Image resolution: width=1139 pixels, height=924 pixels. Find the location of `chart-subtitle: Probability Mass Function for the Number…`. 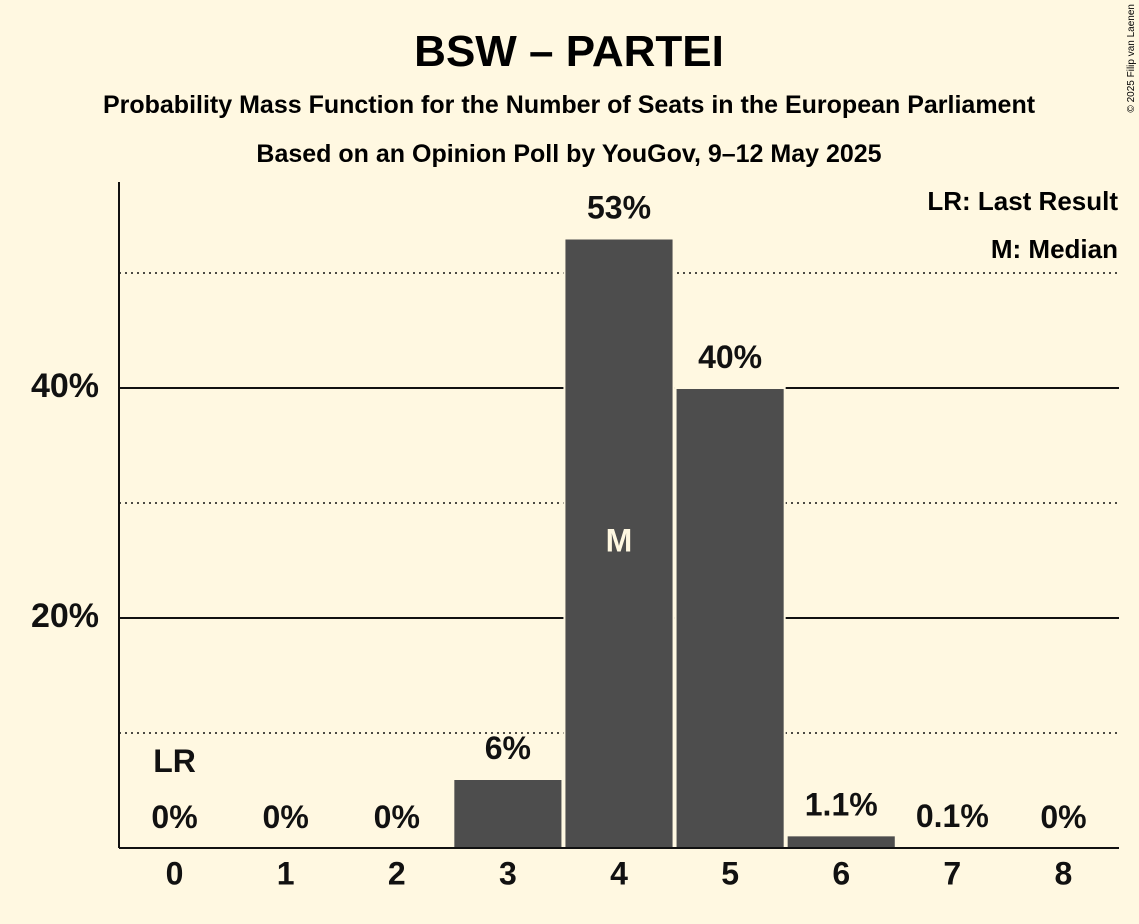

chart-subtitle: Probability Mass Function for the Number… is located at coordinates (569, 105).